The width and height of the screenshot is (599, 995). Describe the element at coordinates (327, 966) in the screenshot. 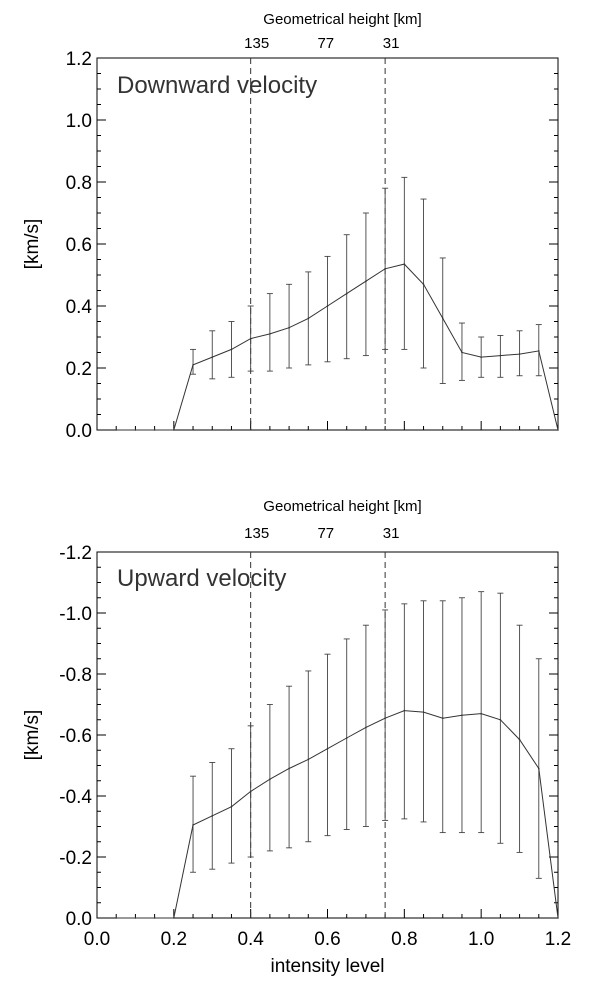

I see `x-axis-label: intensity level` at that location.